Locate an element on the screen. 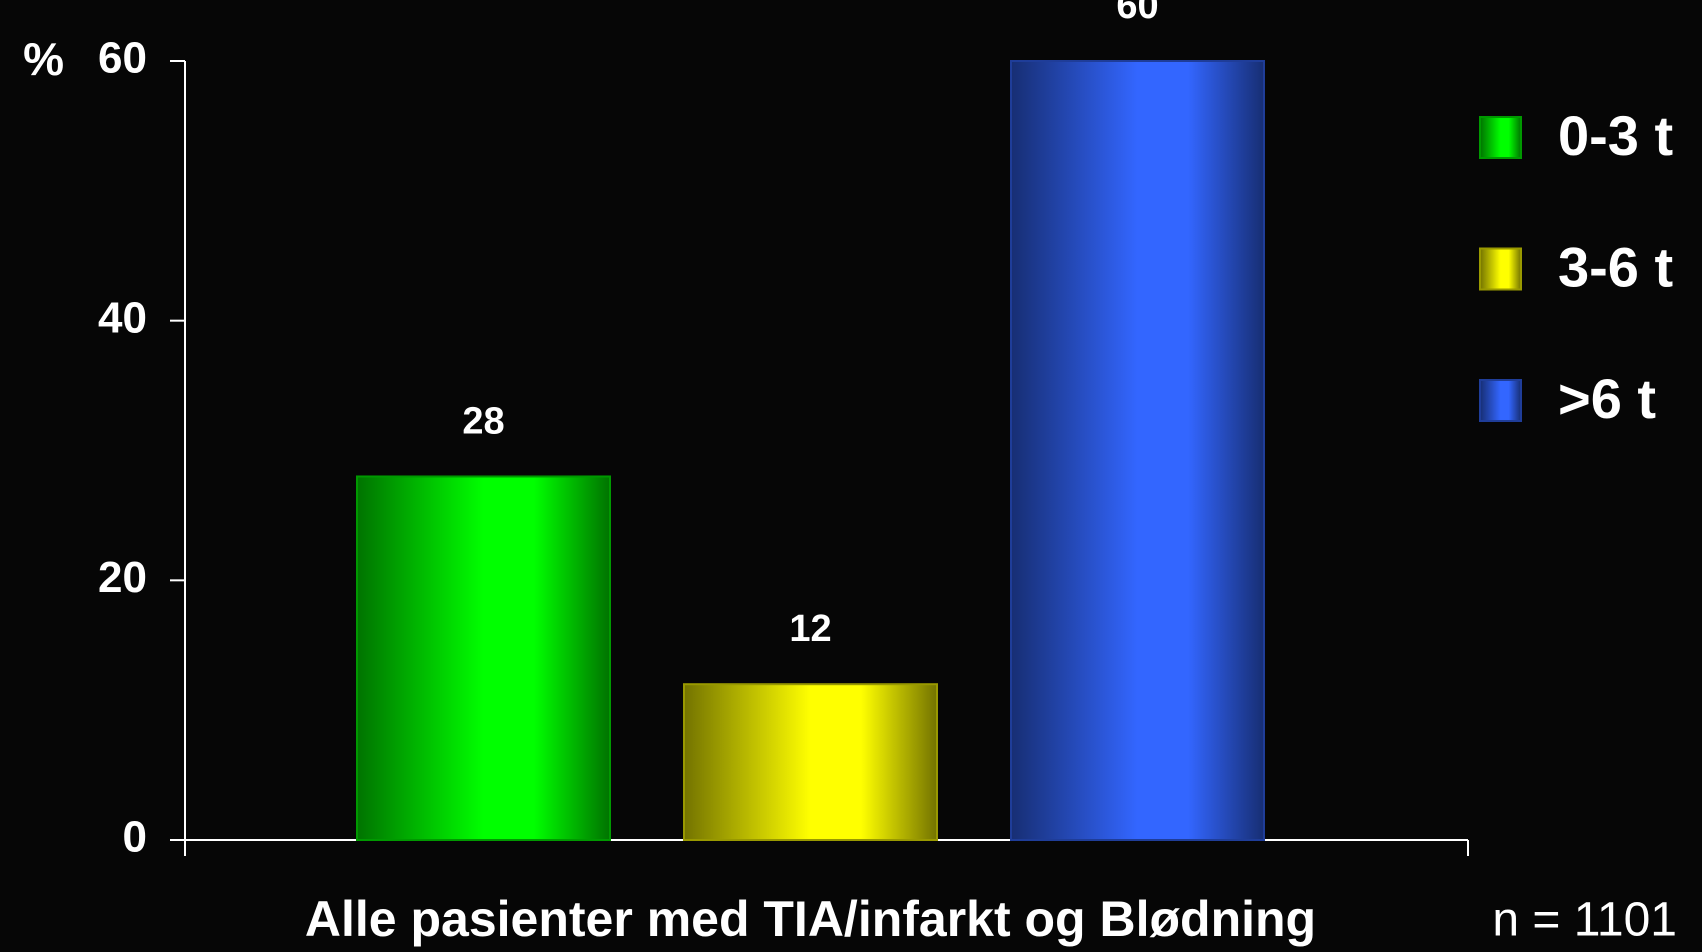 The image size is (1702, 952). value-label: 12 is located at coordinates (810, 629).